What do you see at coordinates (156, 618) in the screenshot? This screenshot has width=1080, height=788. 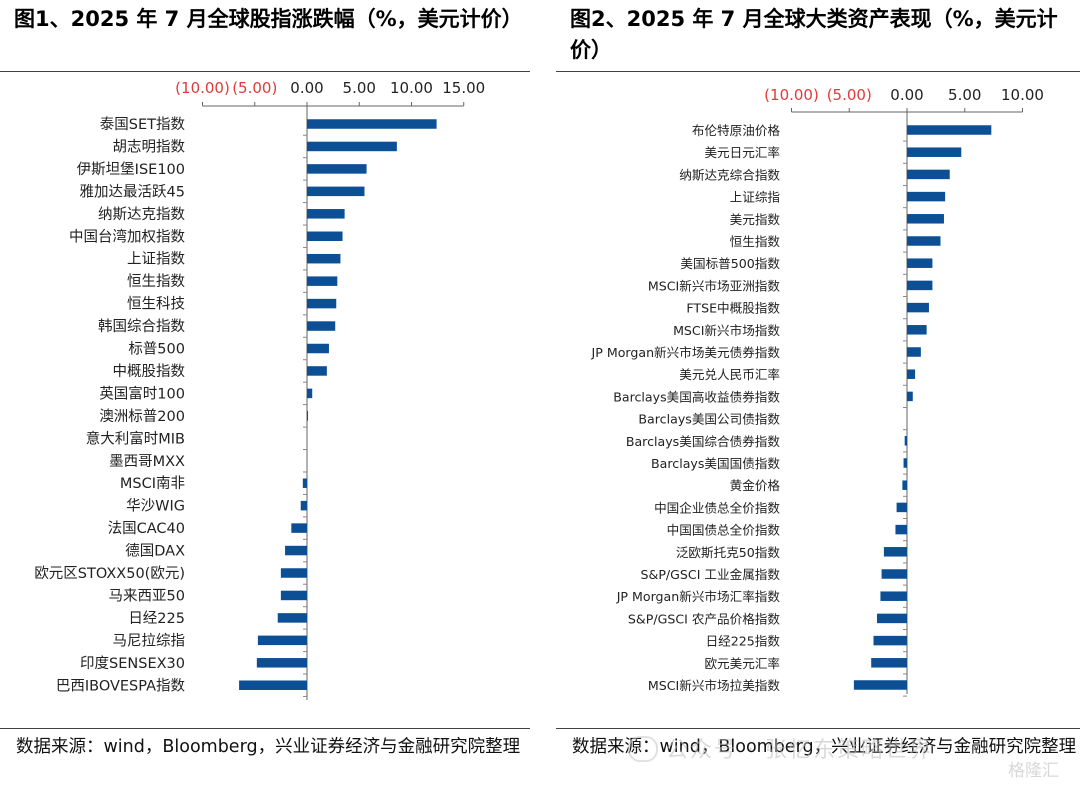 I see `category-label: 日经225` at bounding box center [156, 618].